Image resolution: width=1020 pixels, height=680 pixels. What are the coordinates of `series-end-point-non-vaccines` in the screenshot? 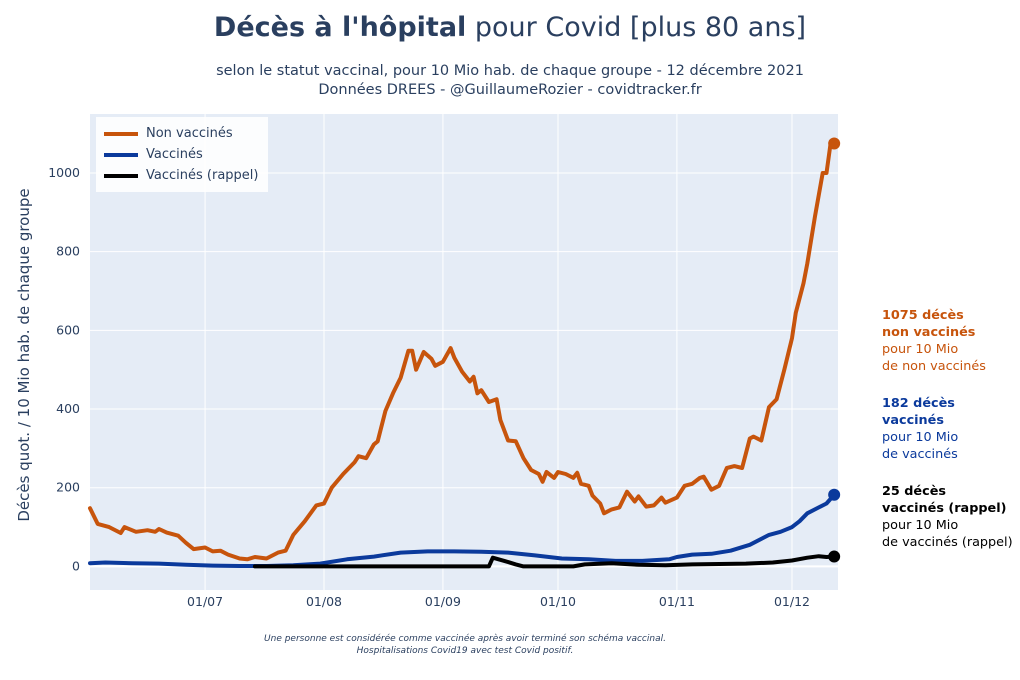 It's located at (834, 143).